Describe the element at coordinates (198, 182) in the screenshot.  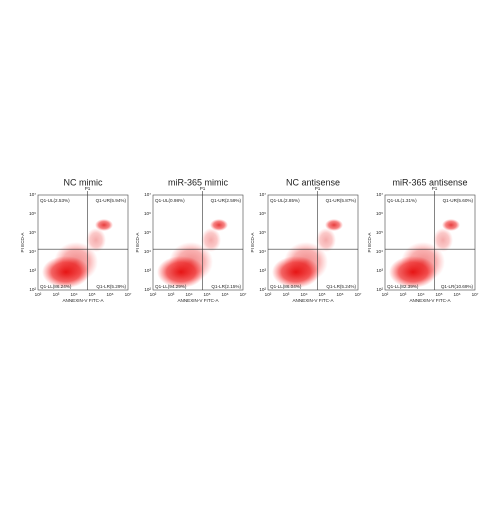
I see `panel-title: miR-365 mimic` at that location.